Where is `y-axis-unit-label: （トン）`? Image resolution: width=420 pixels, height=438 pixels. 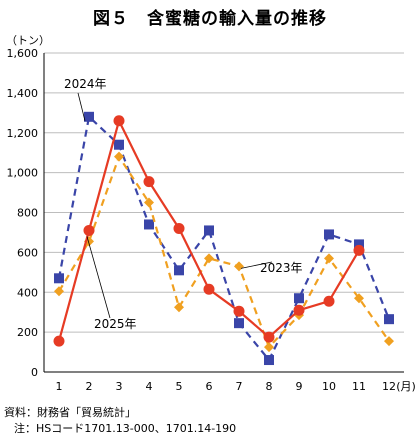 y-axis-unit-label: （トン） is located at coordinates (28, 40).